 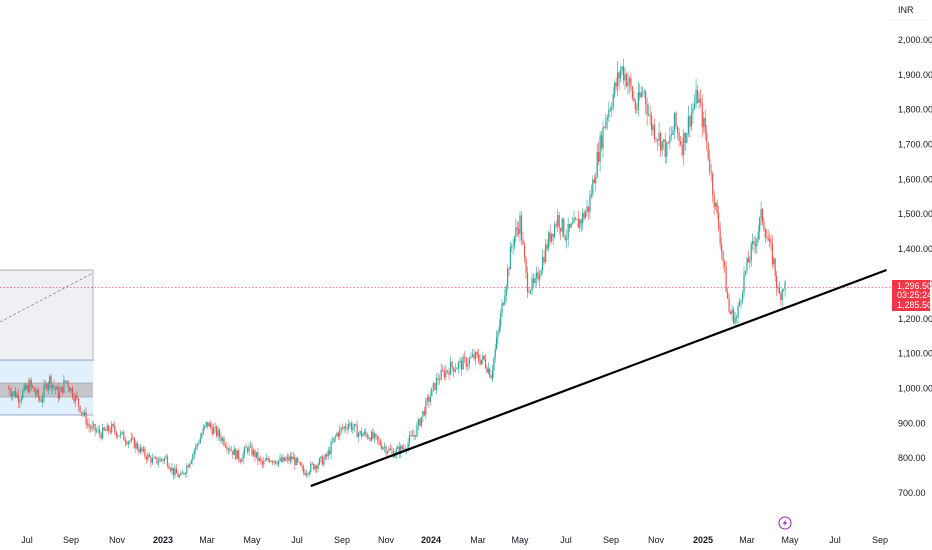 I want to click on drawing-rectangles, so click(x=47, y=342).